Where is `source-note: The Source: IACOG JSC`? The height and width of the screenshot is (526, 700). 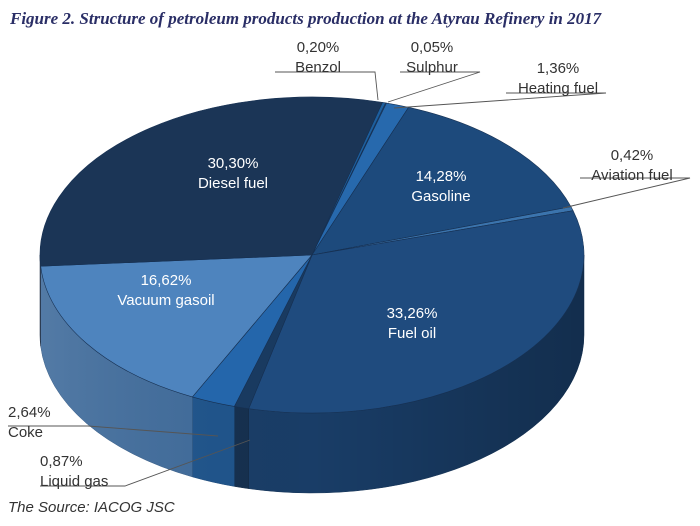 source-note: The Source: IACOG JSC is located at coordinates (91, 507).